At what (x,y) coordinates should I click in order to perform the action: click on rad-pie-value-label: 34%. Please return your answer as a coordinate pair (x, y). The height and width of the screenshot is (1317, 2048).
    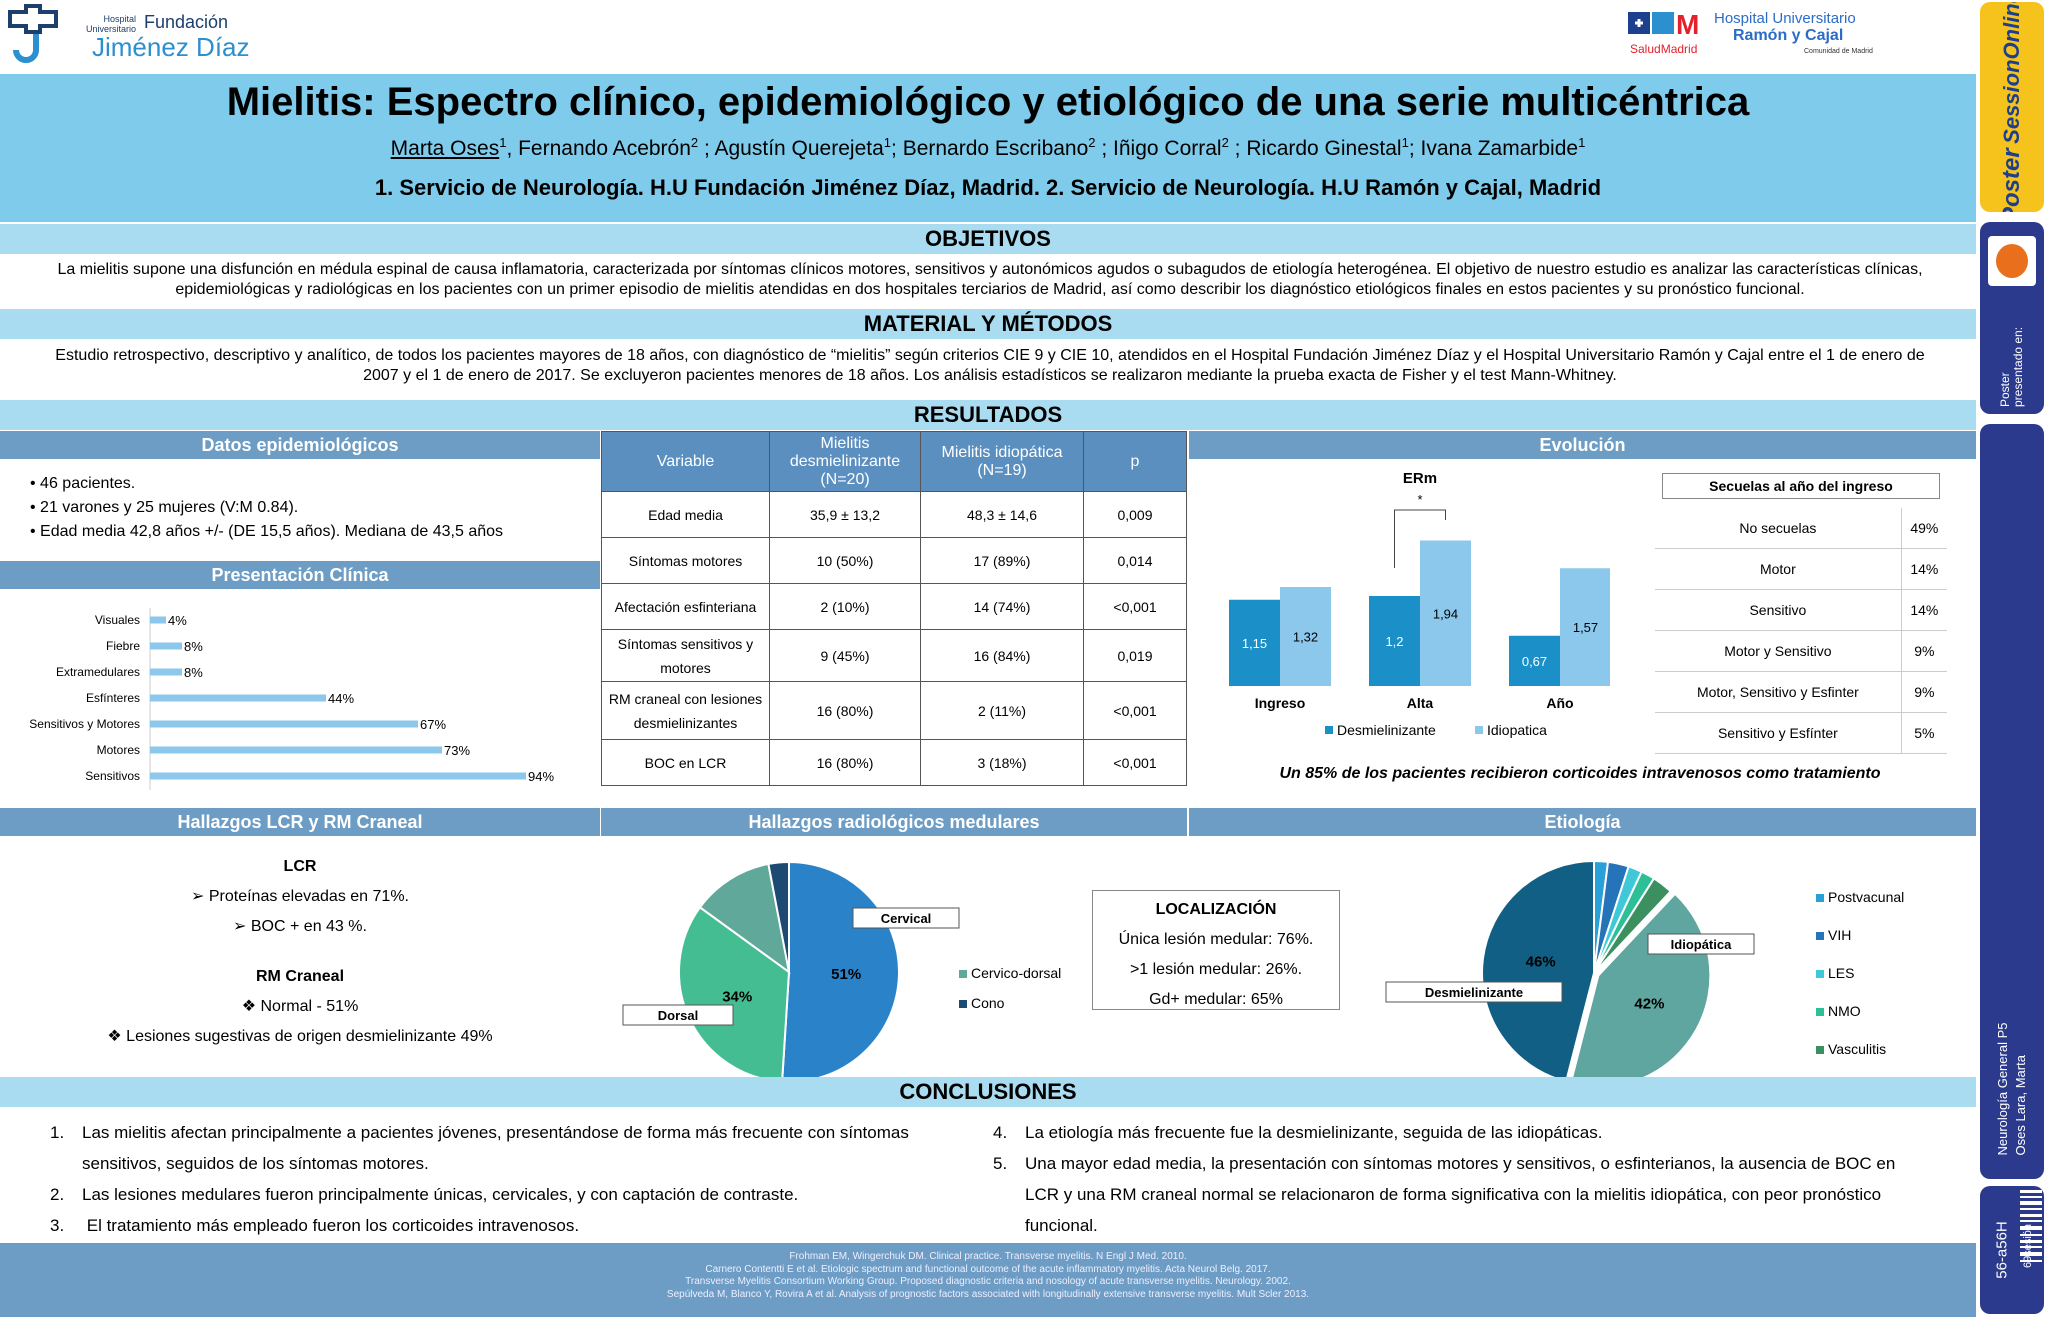
    Looking at the image, I should click on (737, 996).